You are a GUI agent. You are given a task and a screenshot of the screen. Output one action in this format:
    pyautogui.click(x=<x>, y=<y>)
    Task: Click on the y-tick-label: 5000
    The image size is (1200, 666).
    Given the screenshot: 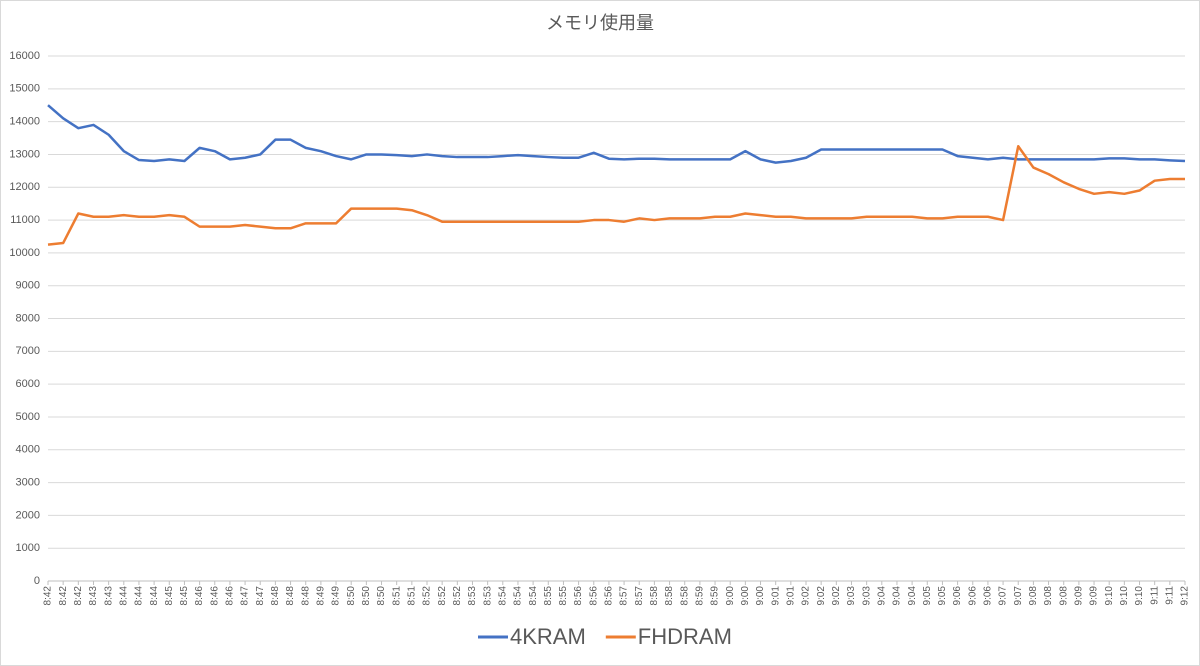 What is the action you would take?
    pyautogui.click(x=28, y=417)
    